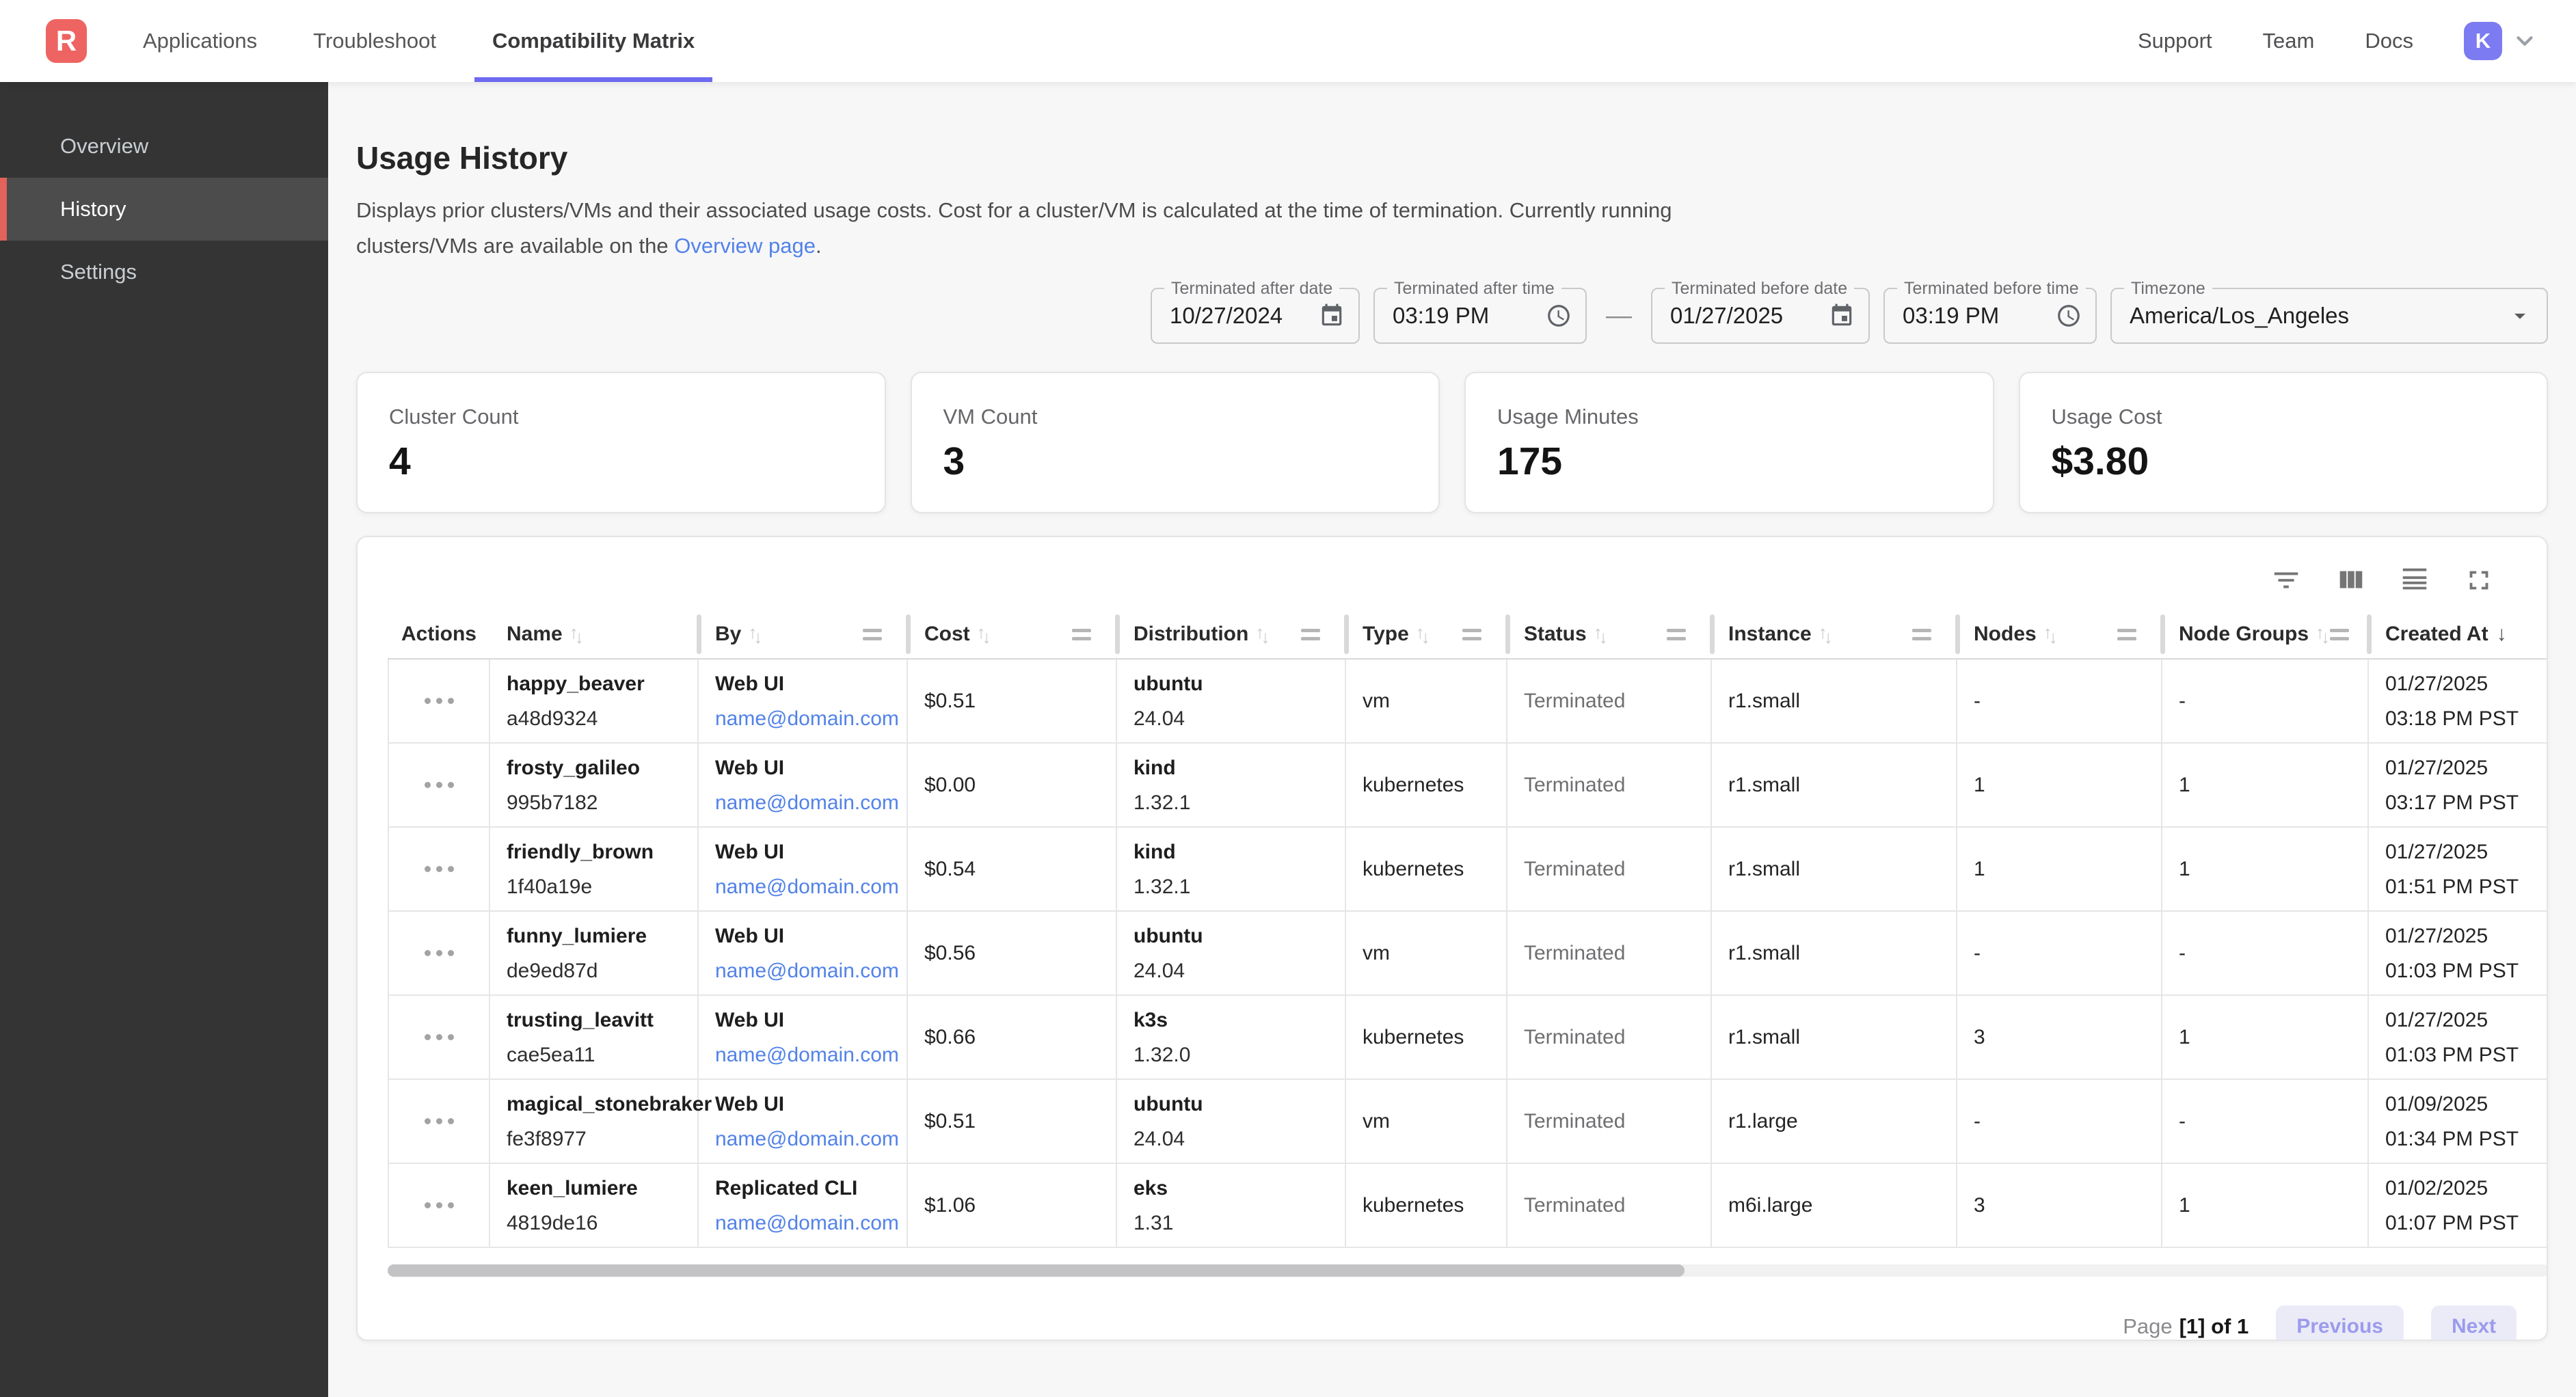 Image resolution: width=2576 pixels, height=1397 pixels. I want to click on dropdown-arrow-icon, so click(2520, 316).